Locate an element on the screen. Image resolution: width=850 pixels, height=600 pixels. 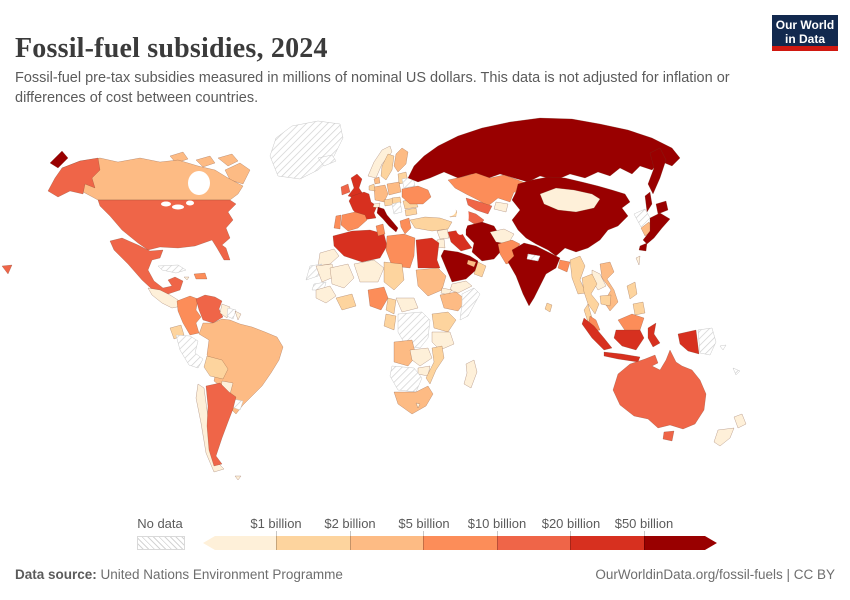
country-argentina is located at coordinates (221, 424).